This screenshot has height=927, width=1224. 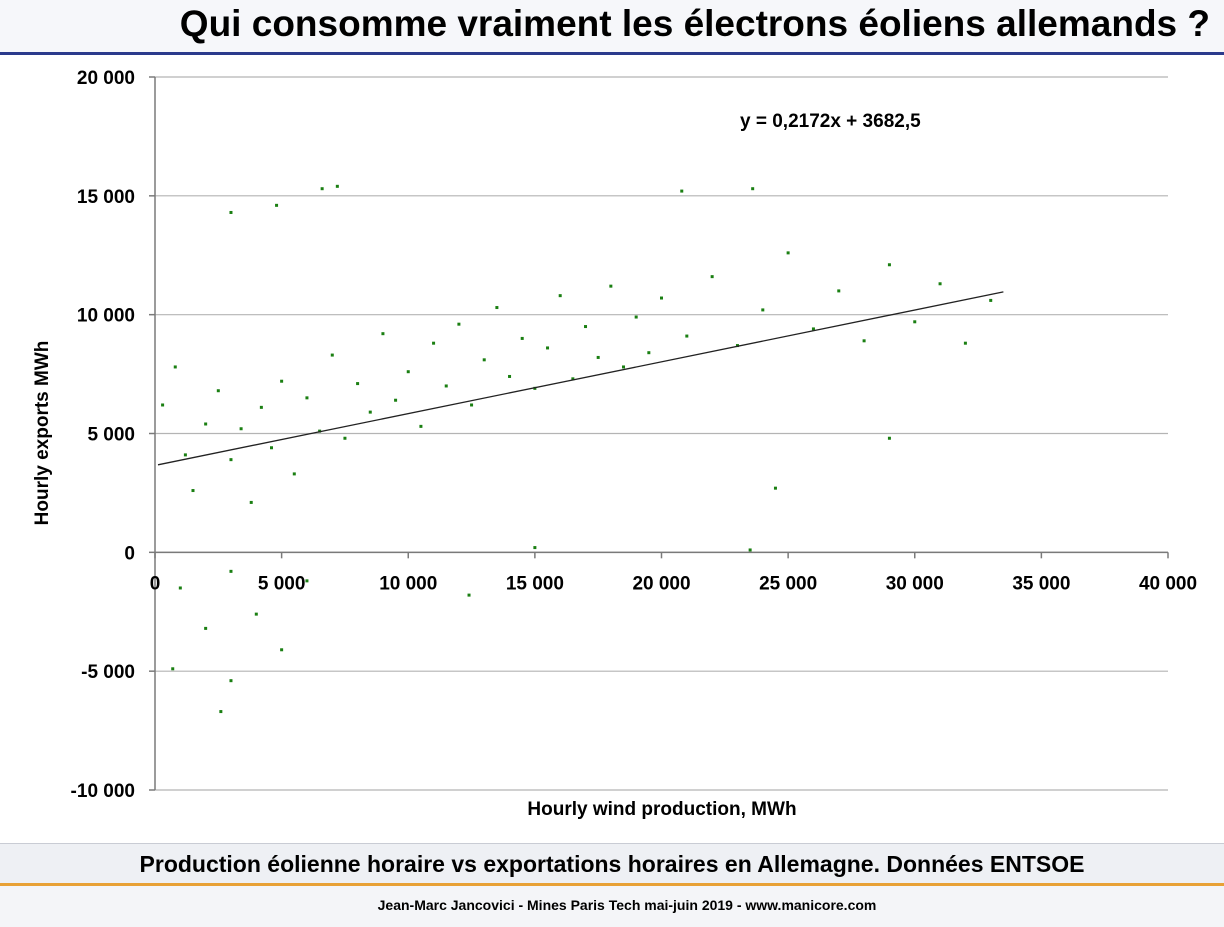 I want to click on trendline, so click(x=580, y=378).